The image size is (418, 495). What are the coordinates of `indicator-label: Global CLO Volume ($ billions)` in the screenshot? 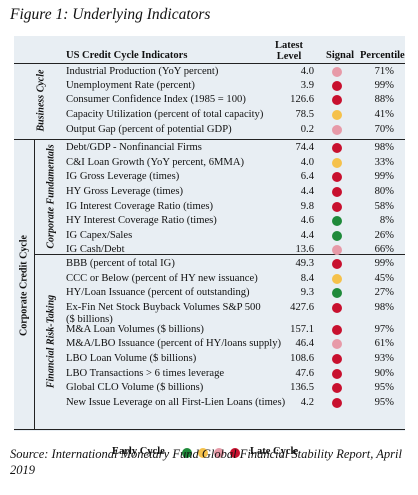 It's located at (135, 387).